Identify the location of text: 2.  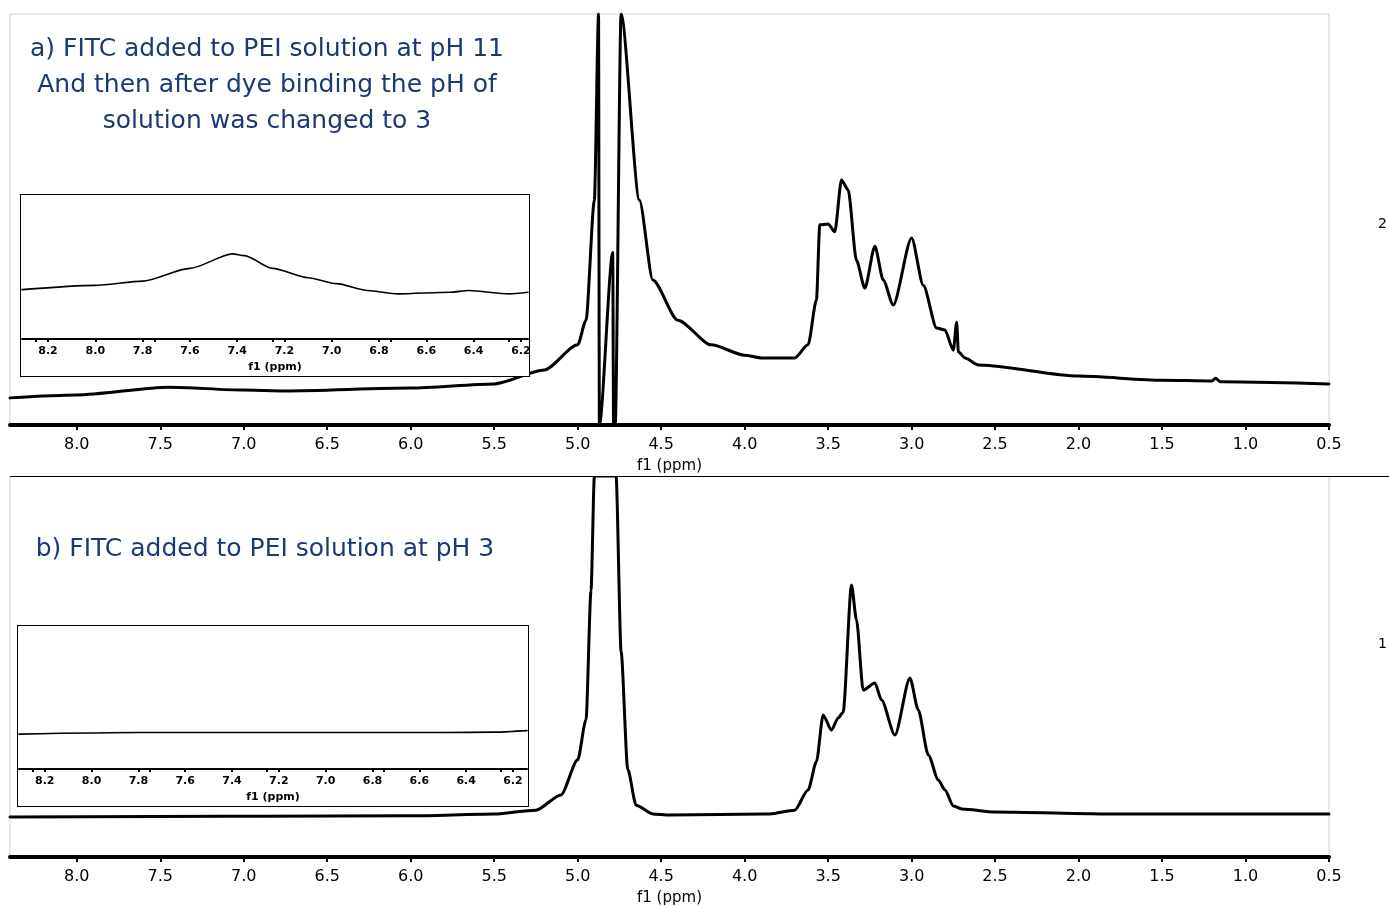
(1382, 223).